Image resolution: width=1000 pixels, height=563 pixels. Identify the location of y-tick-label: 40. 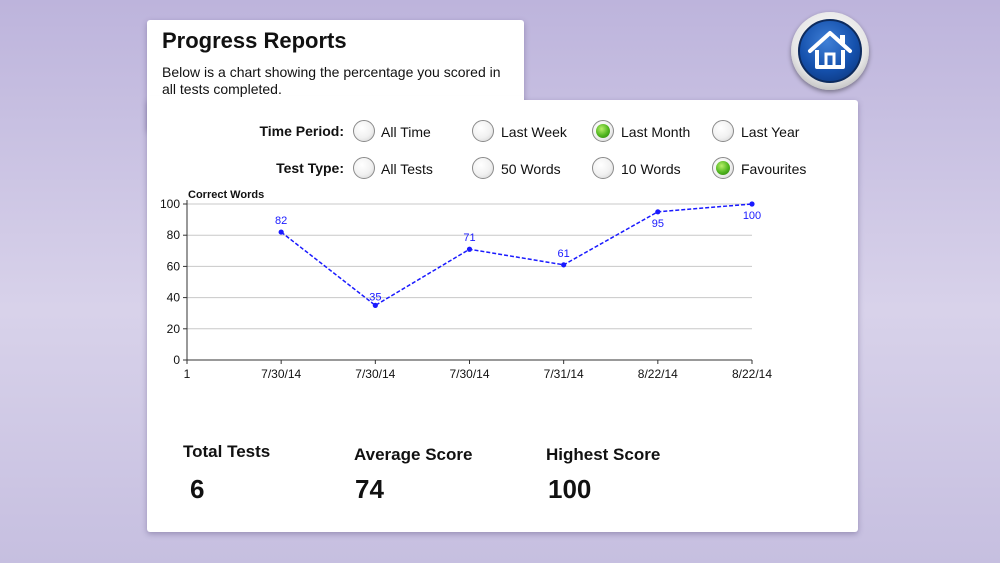
(174, 298).